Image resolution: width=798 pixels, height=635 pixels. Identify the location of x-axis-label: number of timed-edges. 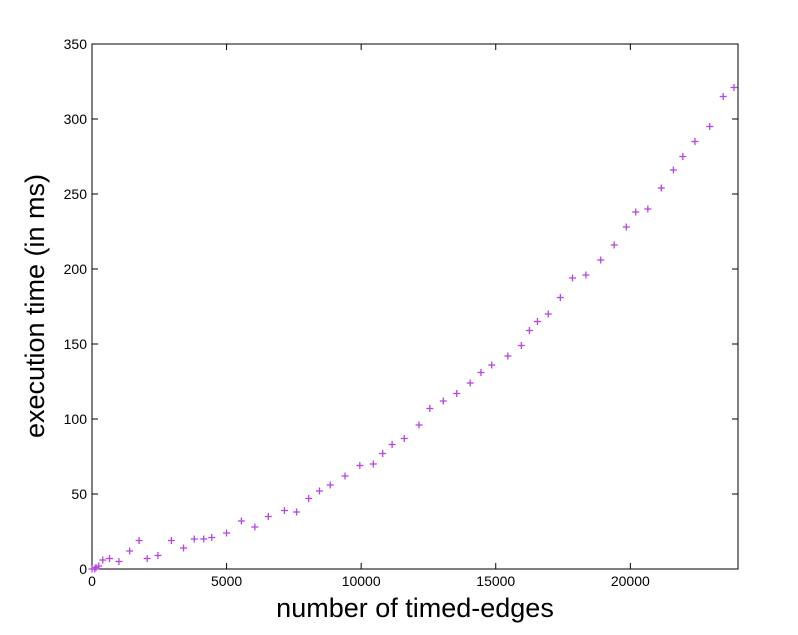
(415, 608).